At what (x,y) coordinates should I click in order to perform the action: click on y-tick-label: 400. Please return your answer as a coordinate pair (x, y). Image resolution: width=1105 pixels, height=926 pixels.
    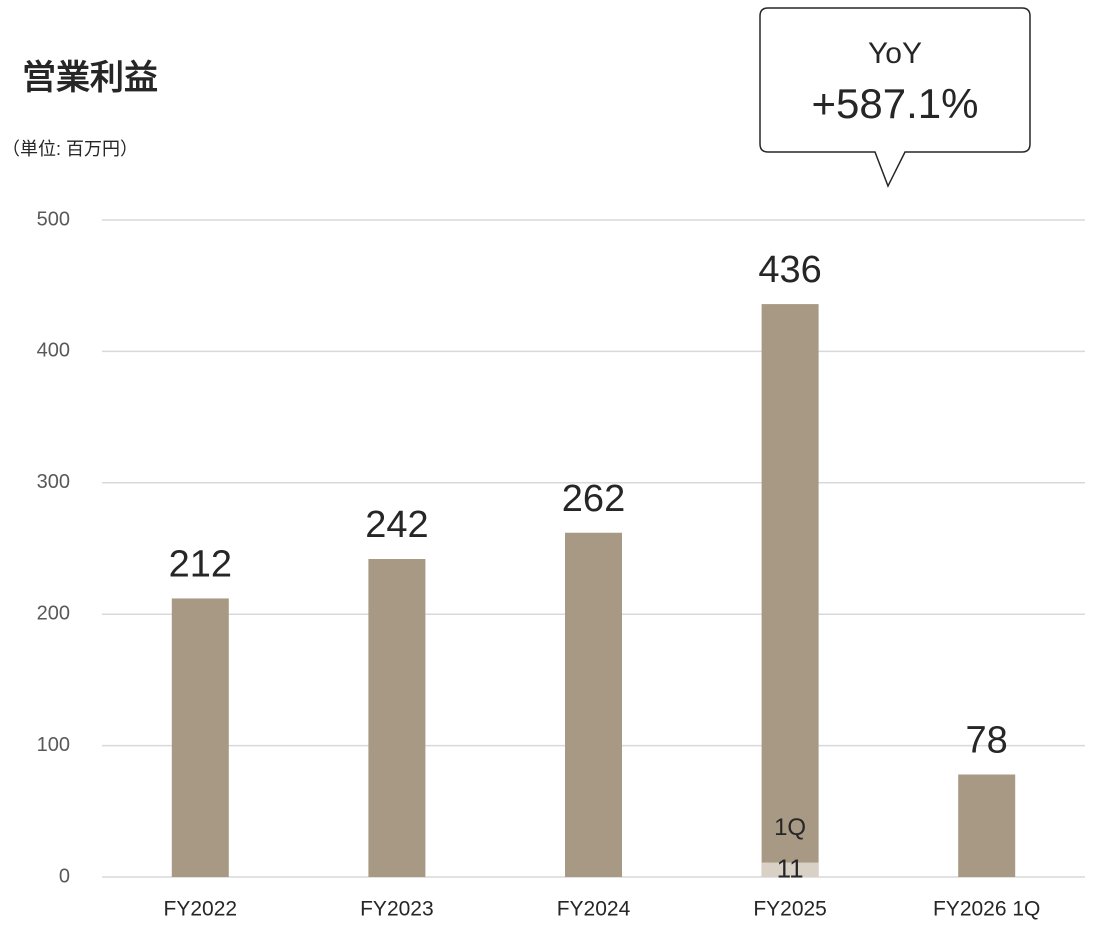
    Looking at the image, I should click on (53, 351).